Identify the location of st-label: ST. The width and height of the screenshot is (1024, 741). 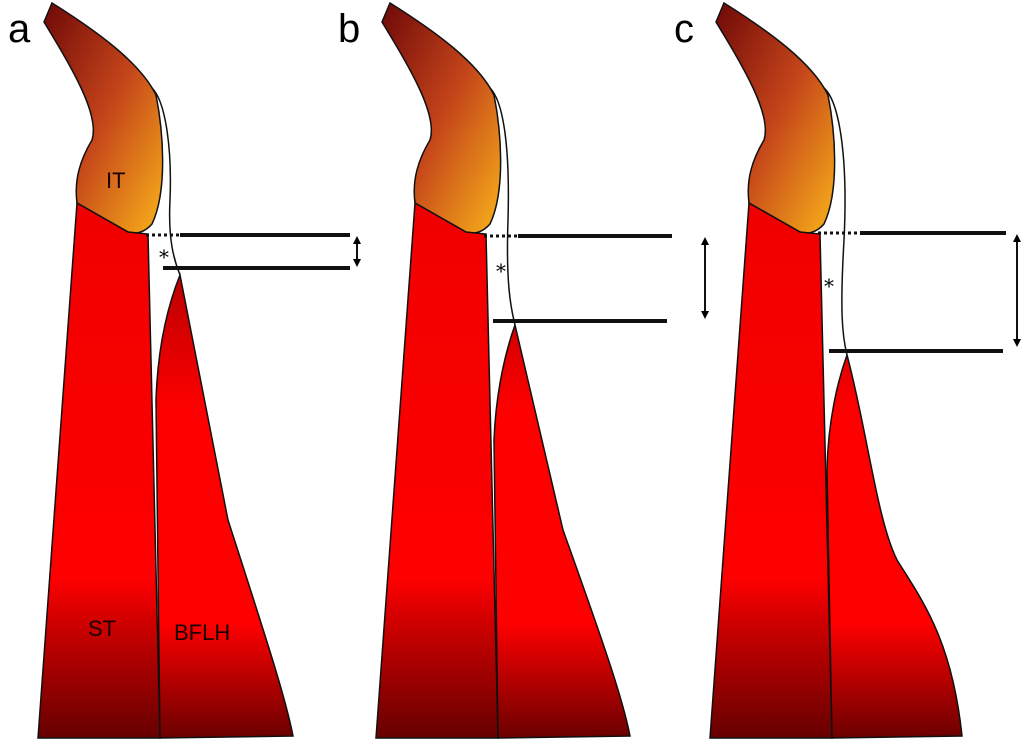
(102, 628).